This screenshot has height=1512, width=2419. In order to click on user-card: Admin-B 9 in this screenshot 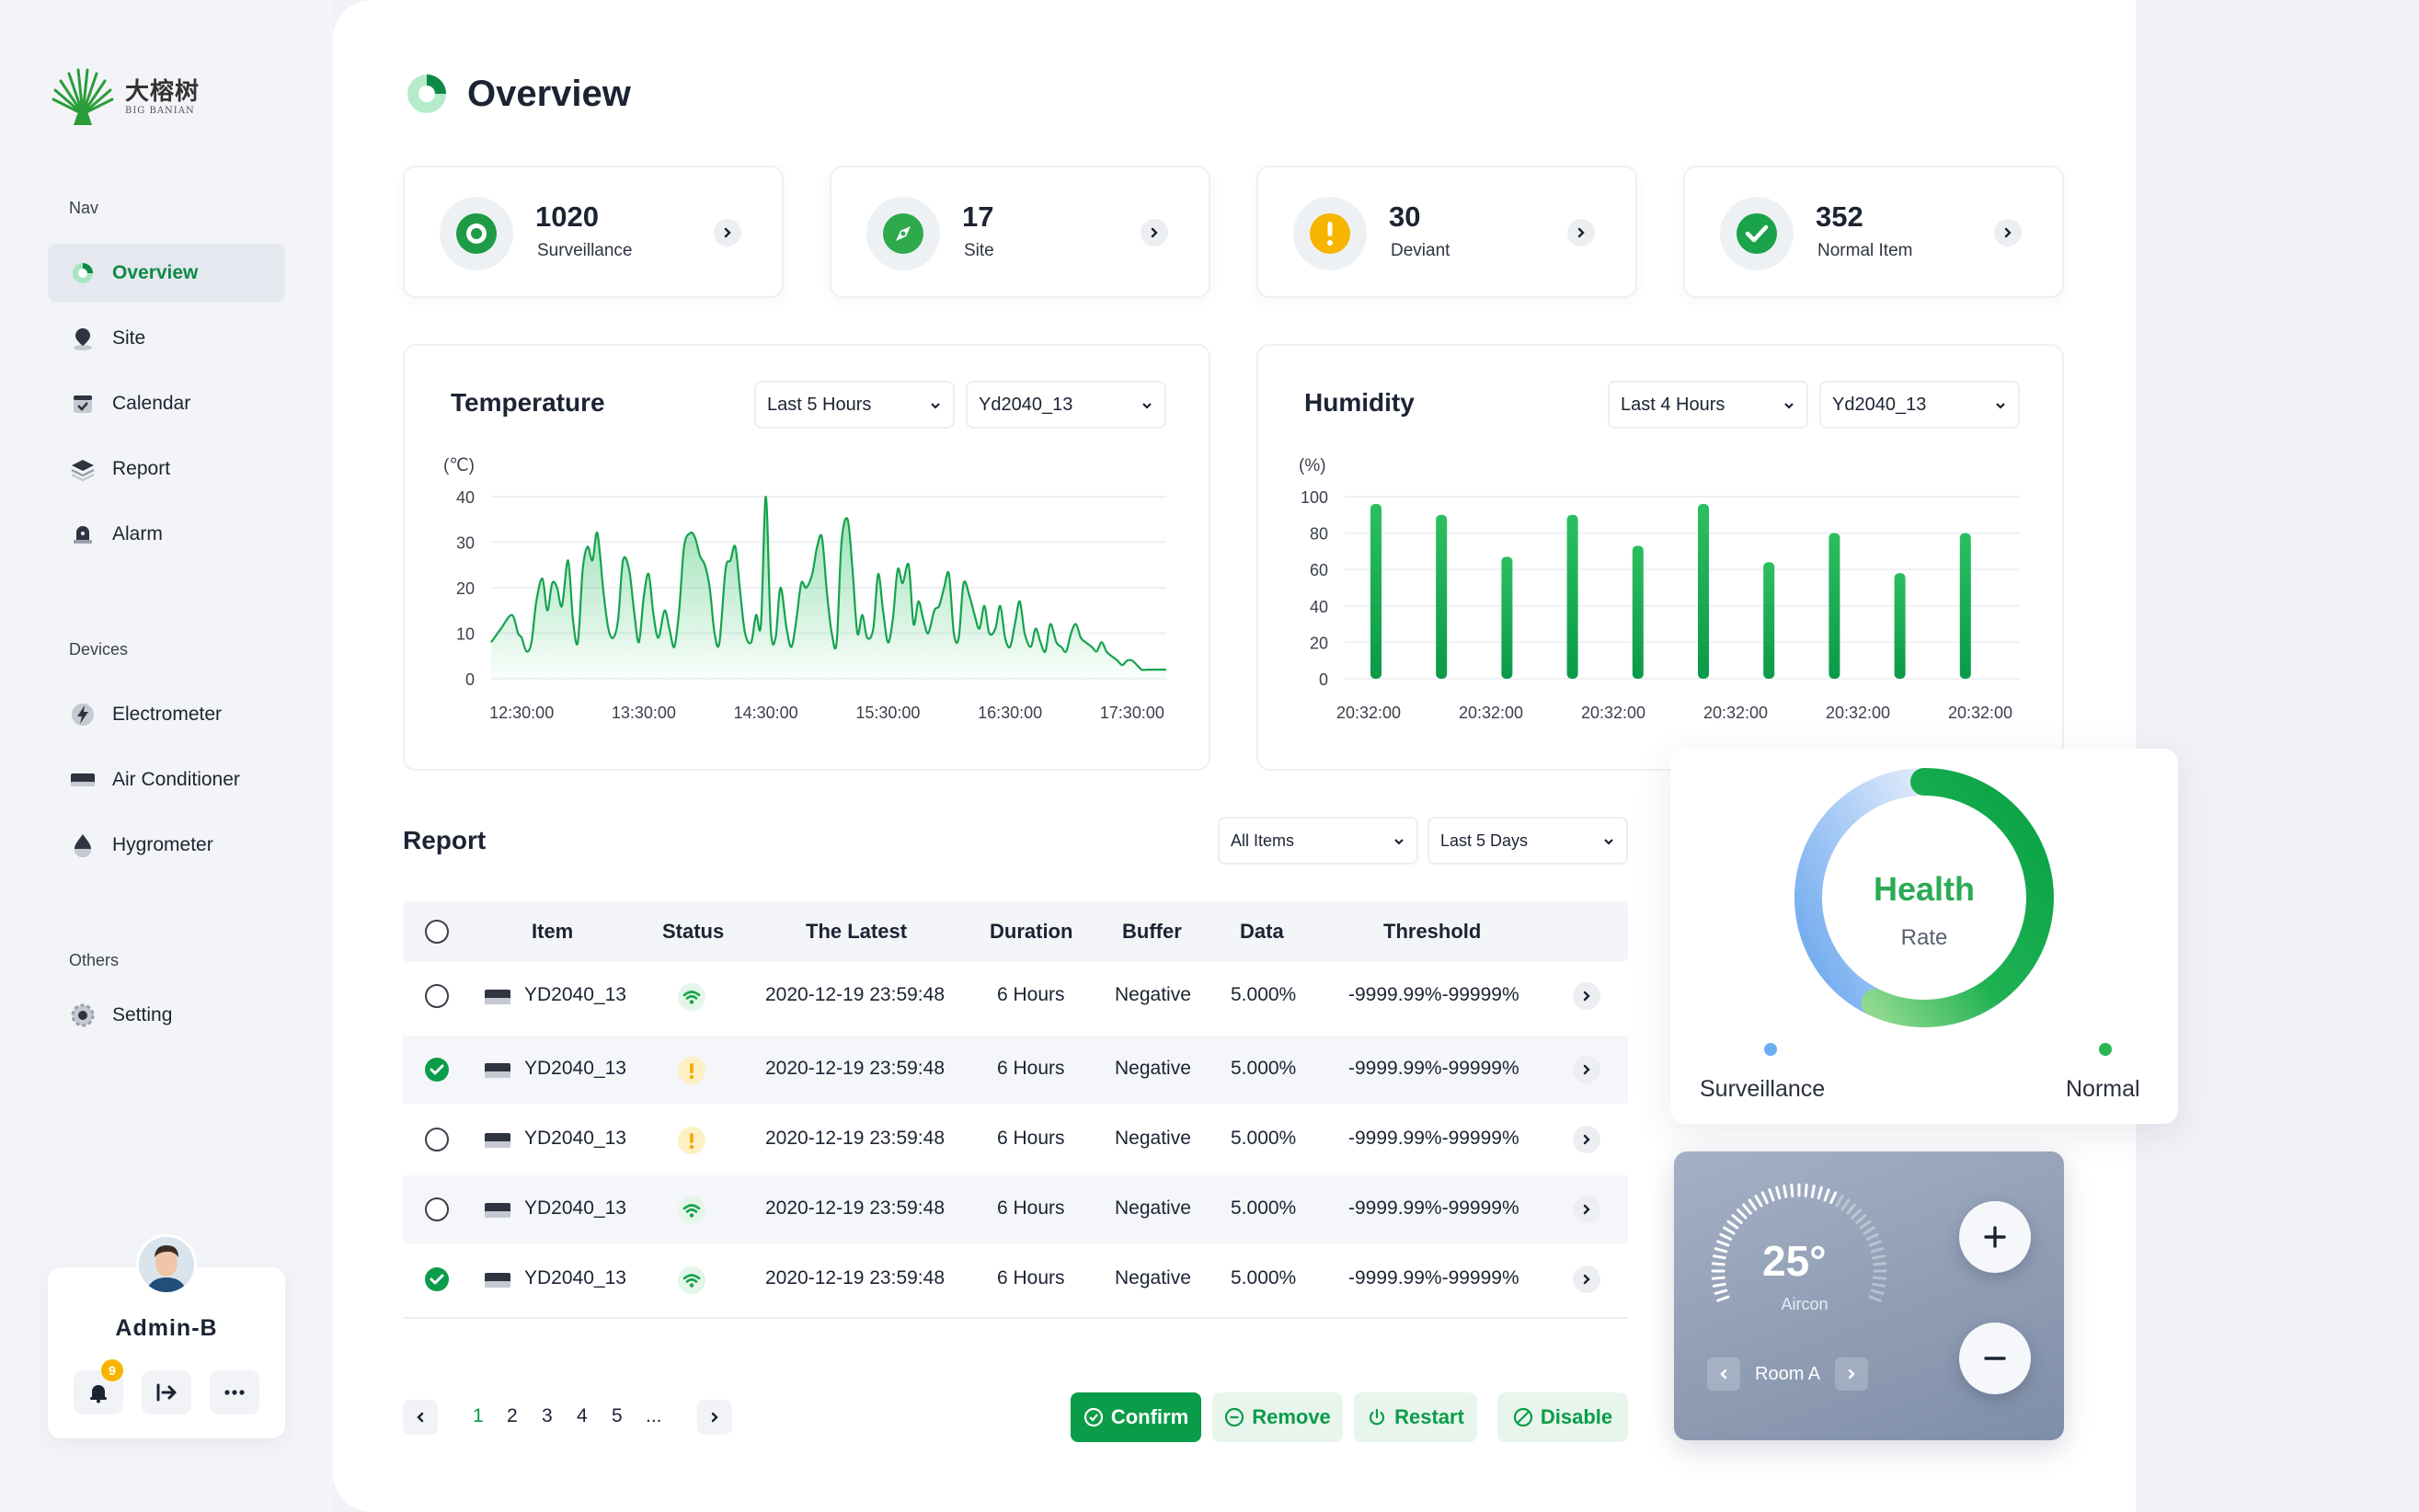, I will do `click(167, 1336)`.